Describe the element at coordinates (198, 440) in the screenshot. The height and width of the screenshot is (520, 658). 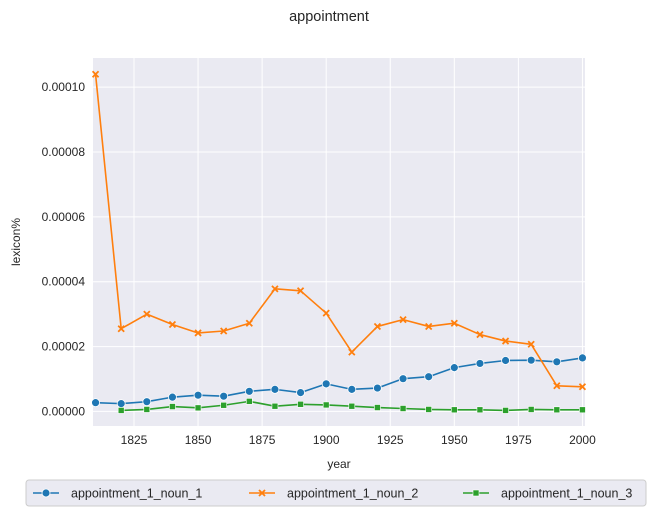
I see `x-tick-label: 1850` at that location.